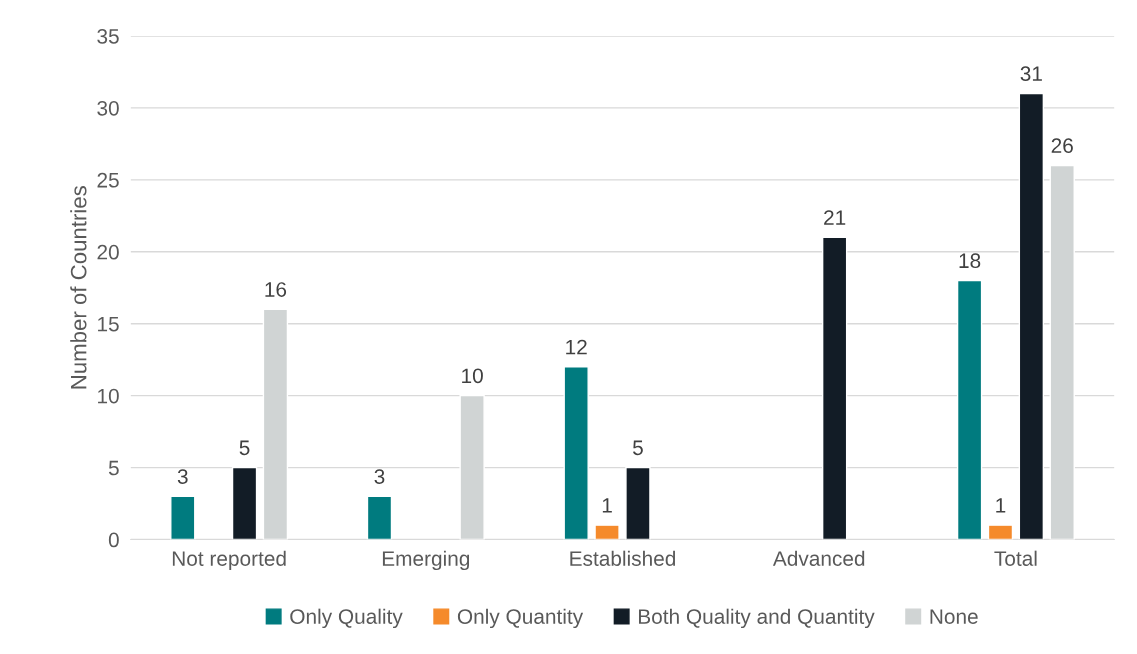 Image resolution: width=1137 pixels, height=654 pixels. Describe the element at coordinates (113, 540) in the screenshot. I see `y-tick-label: 0` at that location.